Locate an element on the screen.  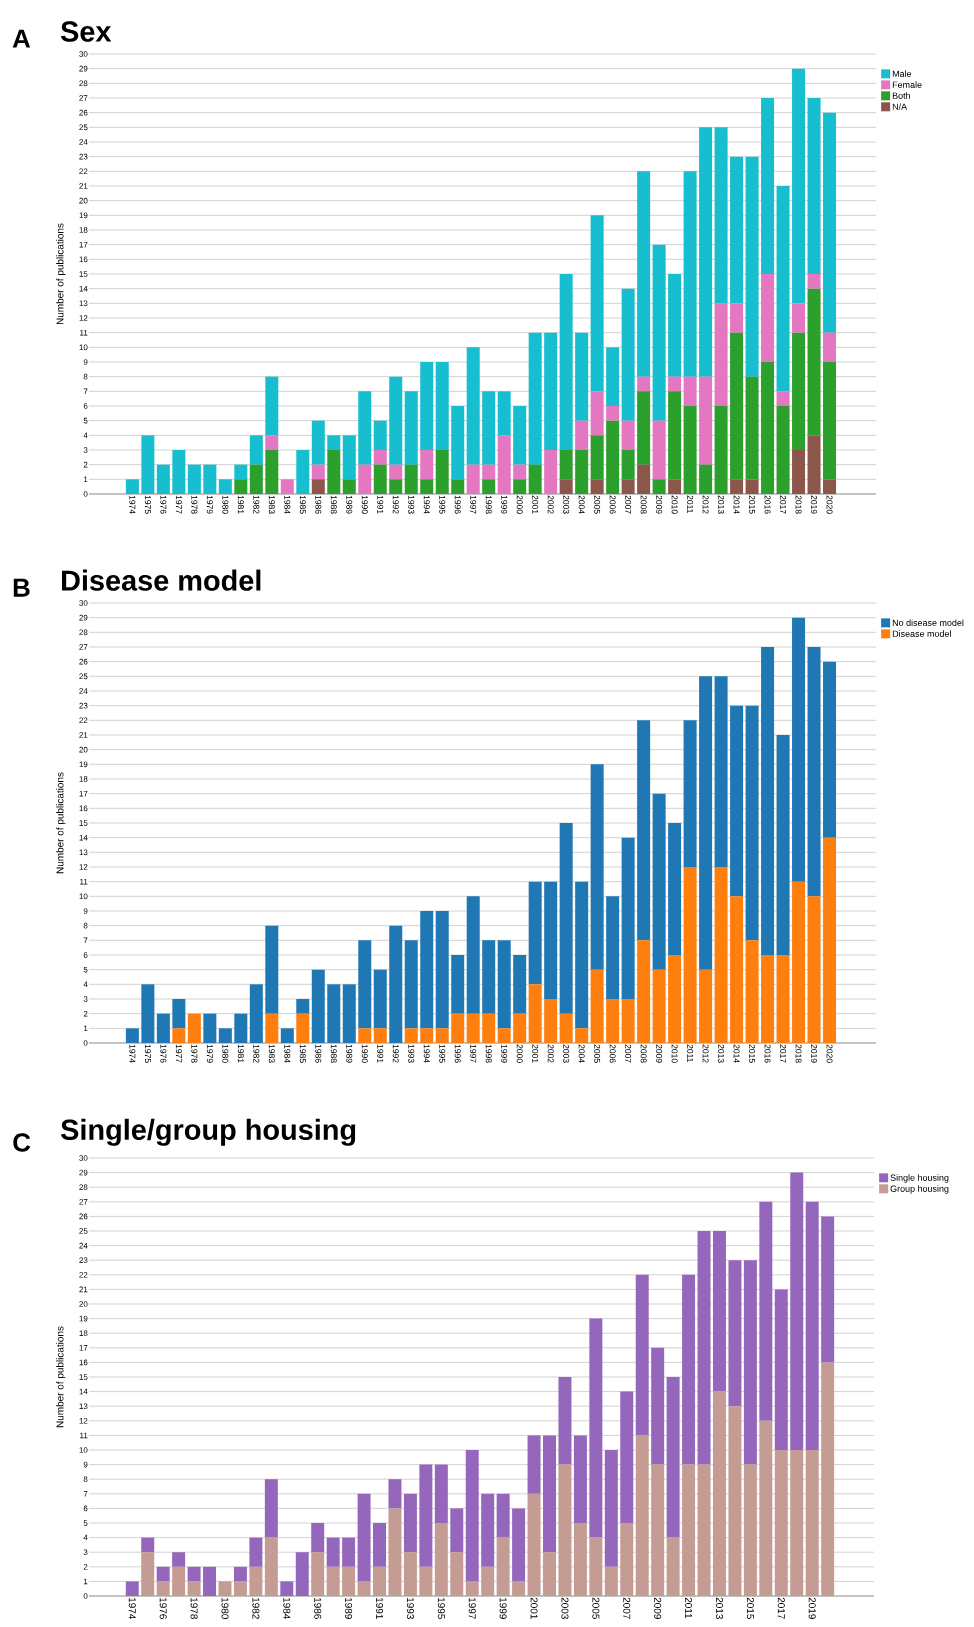
x-tick-label: 1996 is located at coordinates (457, 504).